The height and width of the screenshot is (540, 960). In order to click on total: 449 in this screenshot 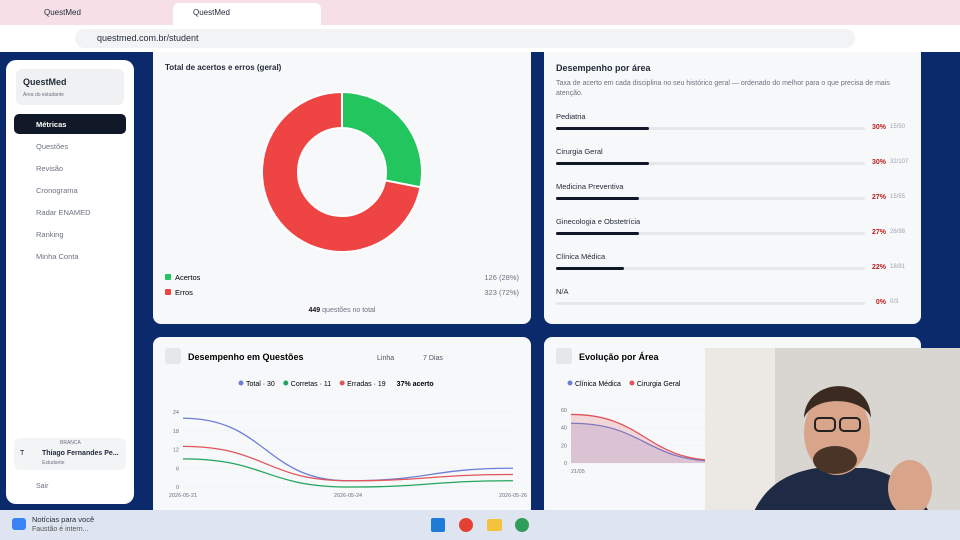, I will do `click(314, 310)`.